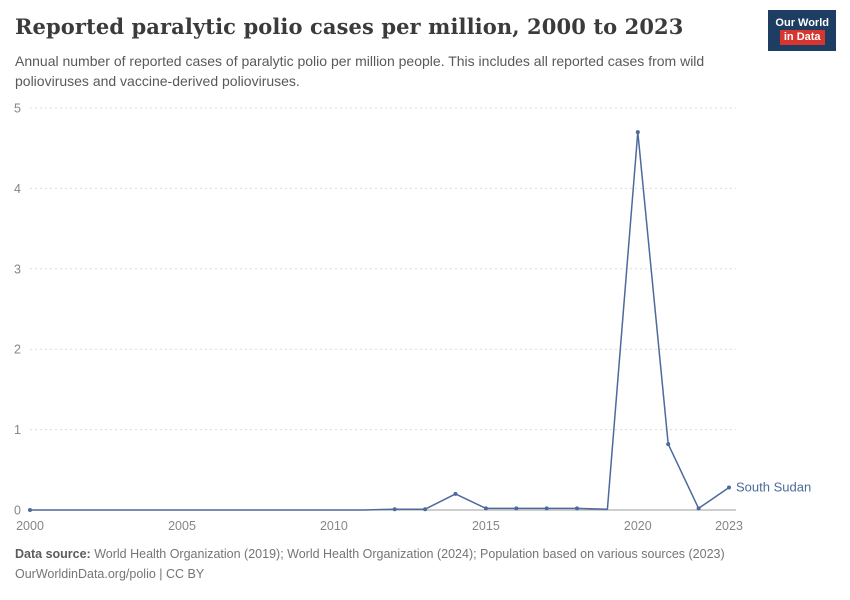  Describe the element at coordinates (17, 189) in the screenshot. I see `y-tick-label: 4` at that location.